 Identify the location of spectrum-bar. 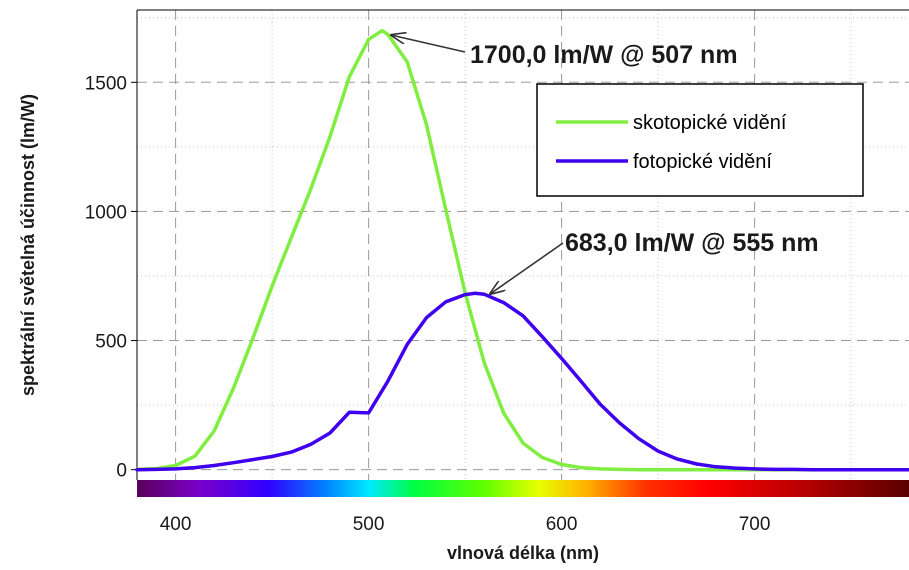
(523, 488).